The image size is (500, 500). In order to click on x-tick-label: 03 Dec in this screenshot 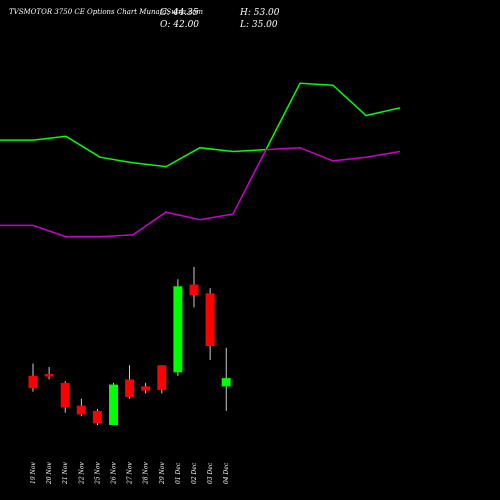, I will do `click(210, 473)`.